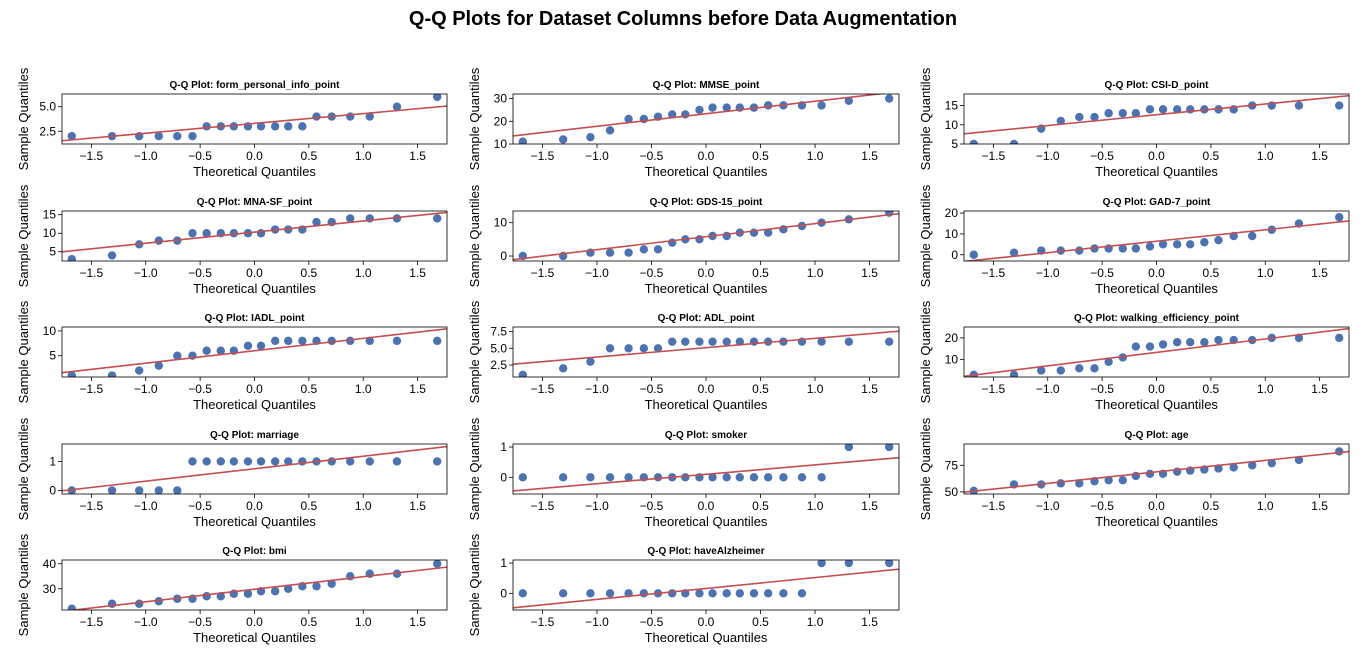 The height and width of the screenshot is (663, 1366). What do you see at coordinates (1157, 435) in the screenshot?
I see `subplot-title: Q-Q Plot: age` at bounding box center [1157, 435].